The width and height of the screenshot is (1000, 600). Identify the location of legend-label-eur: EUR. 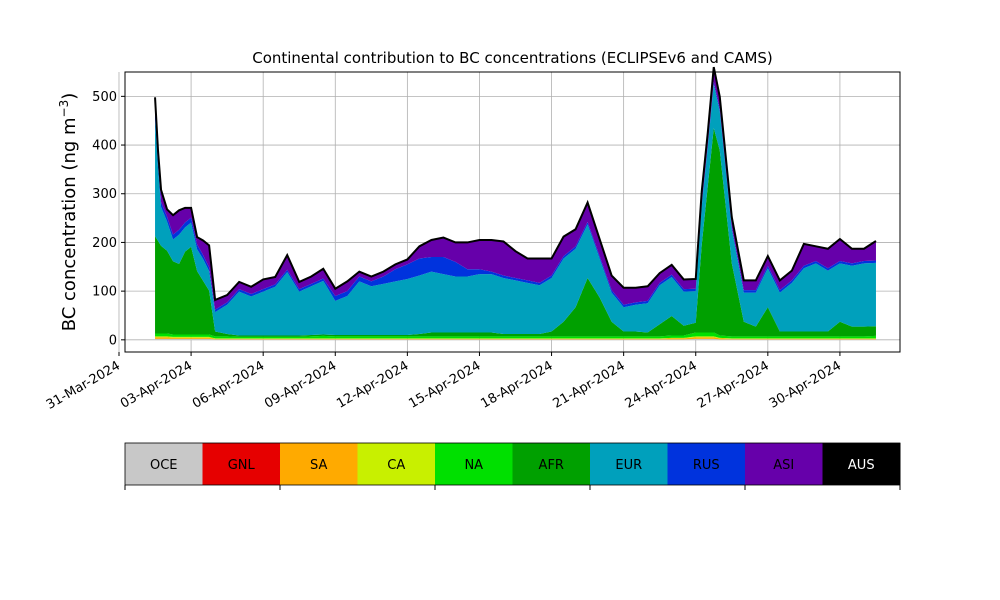
(628, 465).